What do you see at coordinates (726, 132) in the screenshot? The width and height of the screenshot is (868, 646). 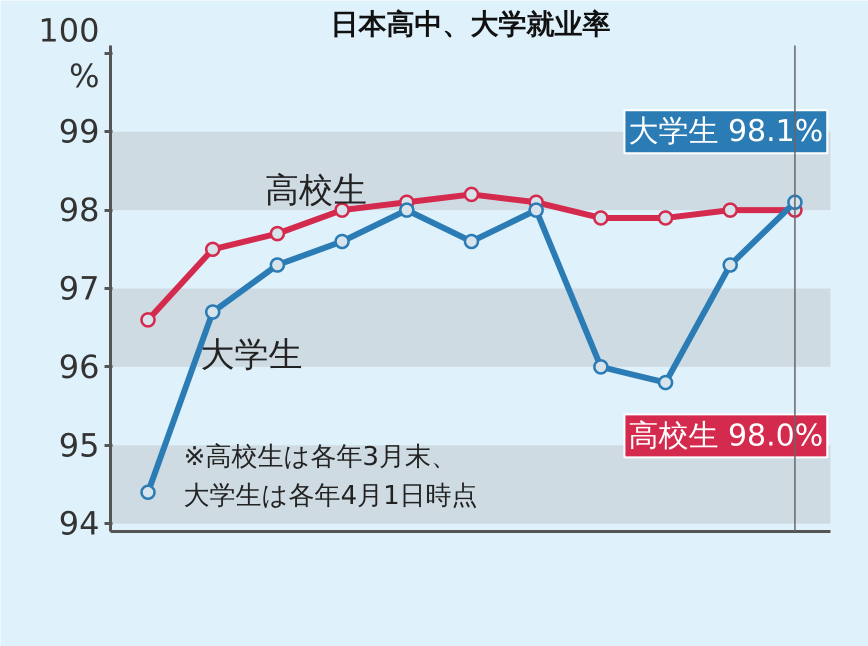 I see `annotation: 大学生 98.1%` at bounding box center [726, 132].